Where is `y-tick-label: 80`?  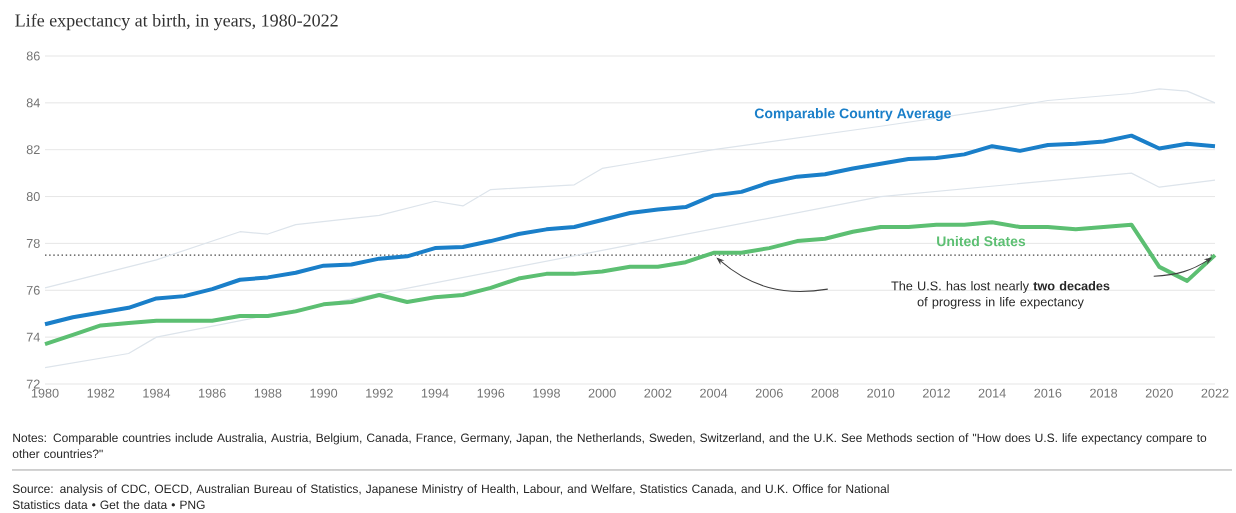 y-tick-label: 80 is located at coordinates (33, 197).